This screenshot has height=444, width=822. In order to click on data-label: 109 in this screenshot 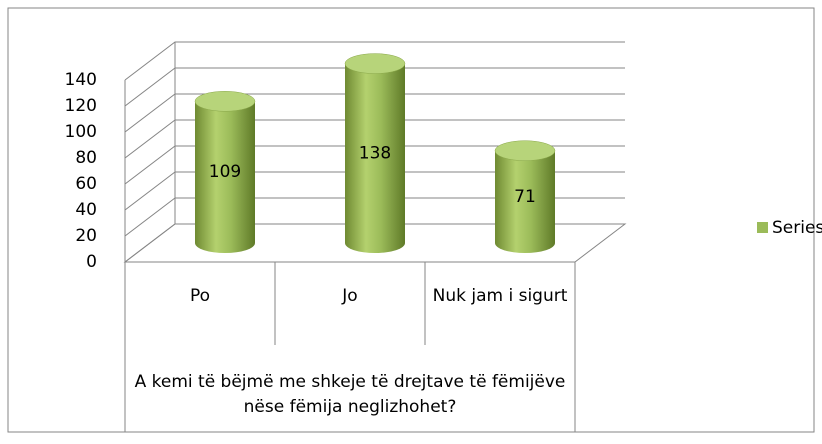, I will do `click(225, 172)`.